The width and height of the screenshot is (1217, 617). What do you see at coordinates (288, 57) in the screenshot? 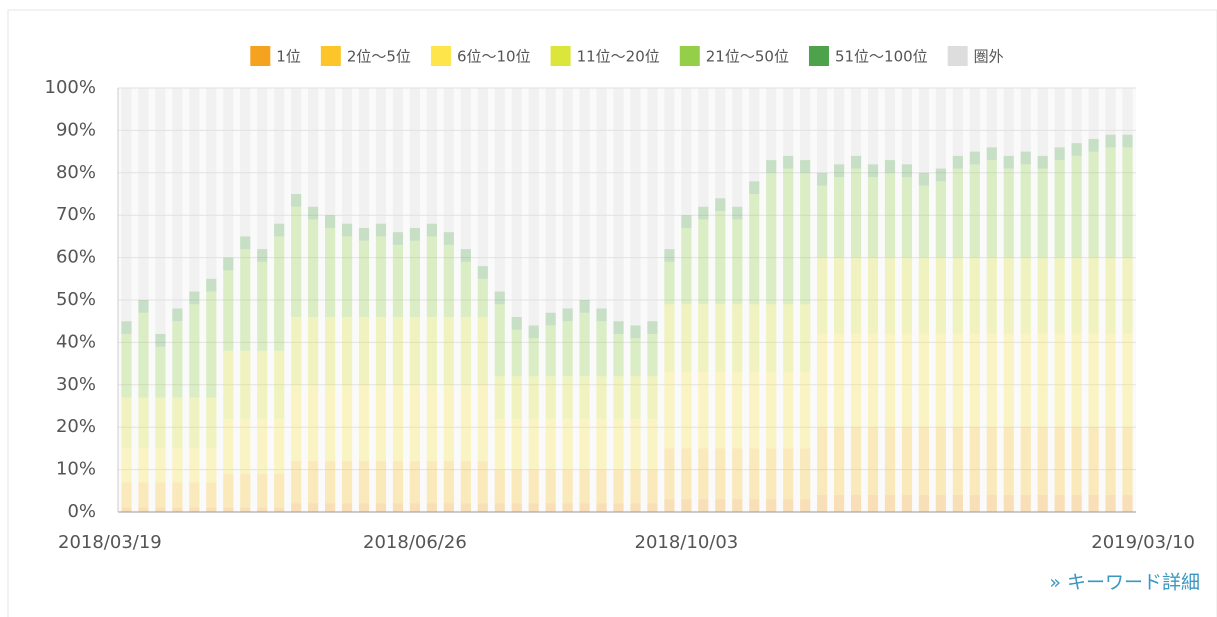
I see `legend-label: 1位` at bounding box center [288, 57].